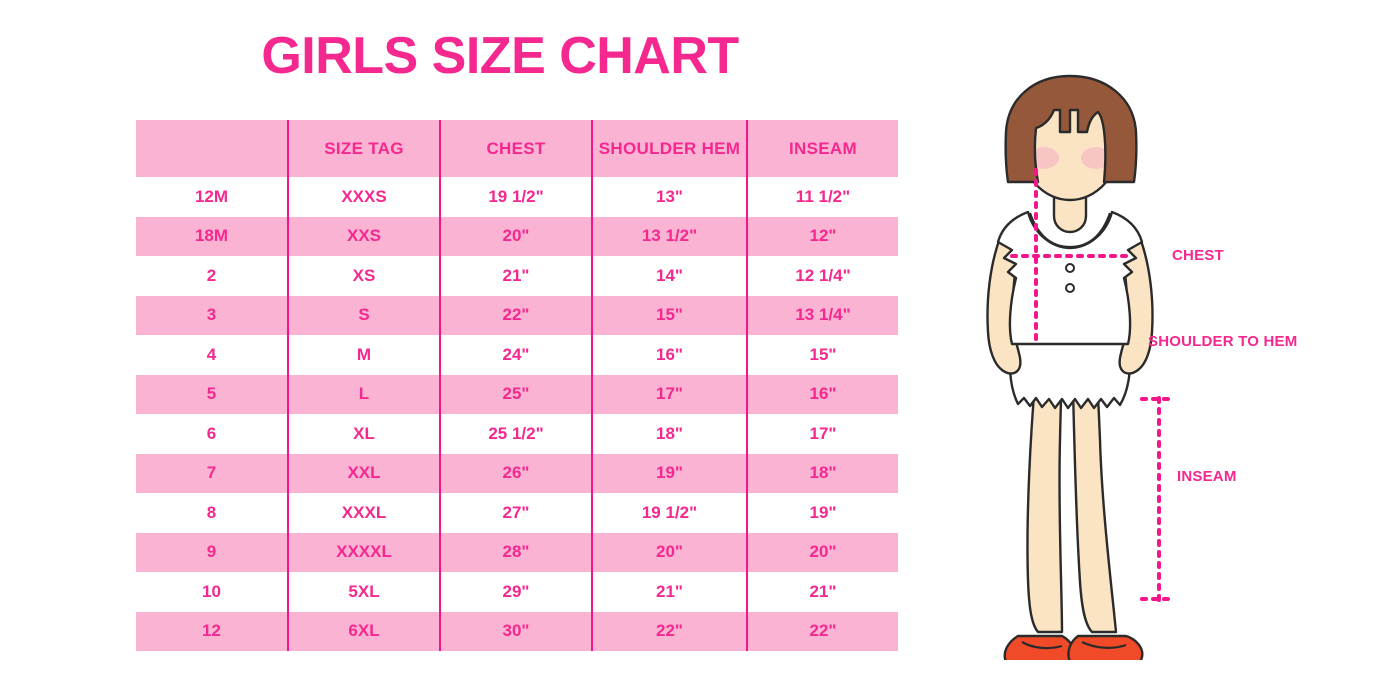  I want to click on cell-chest: 24", so click(516, 355).